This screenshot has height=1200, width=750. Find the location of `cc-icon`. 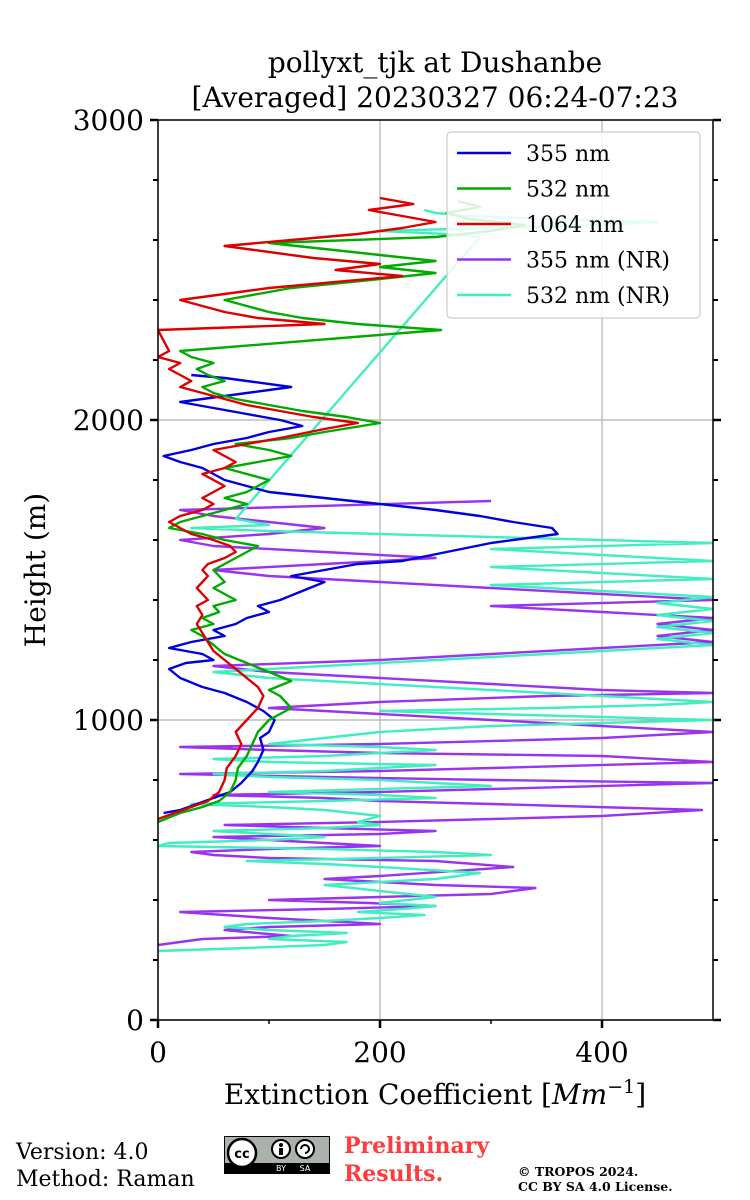

cc-icon is located at coordinates (242, 1153).